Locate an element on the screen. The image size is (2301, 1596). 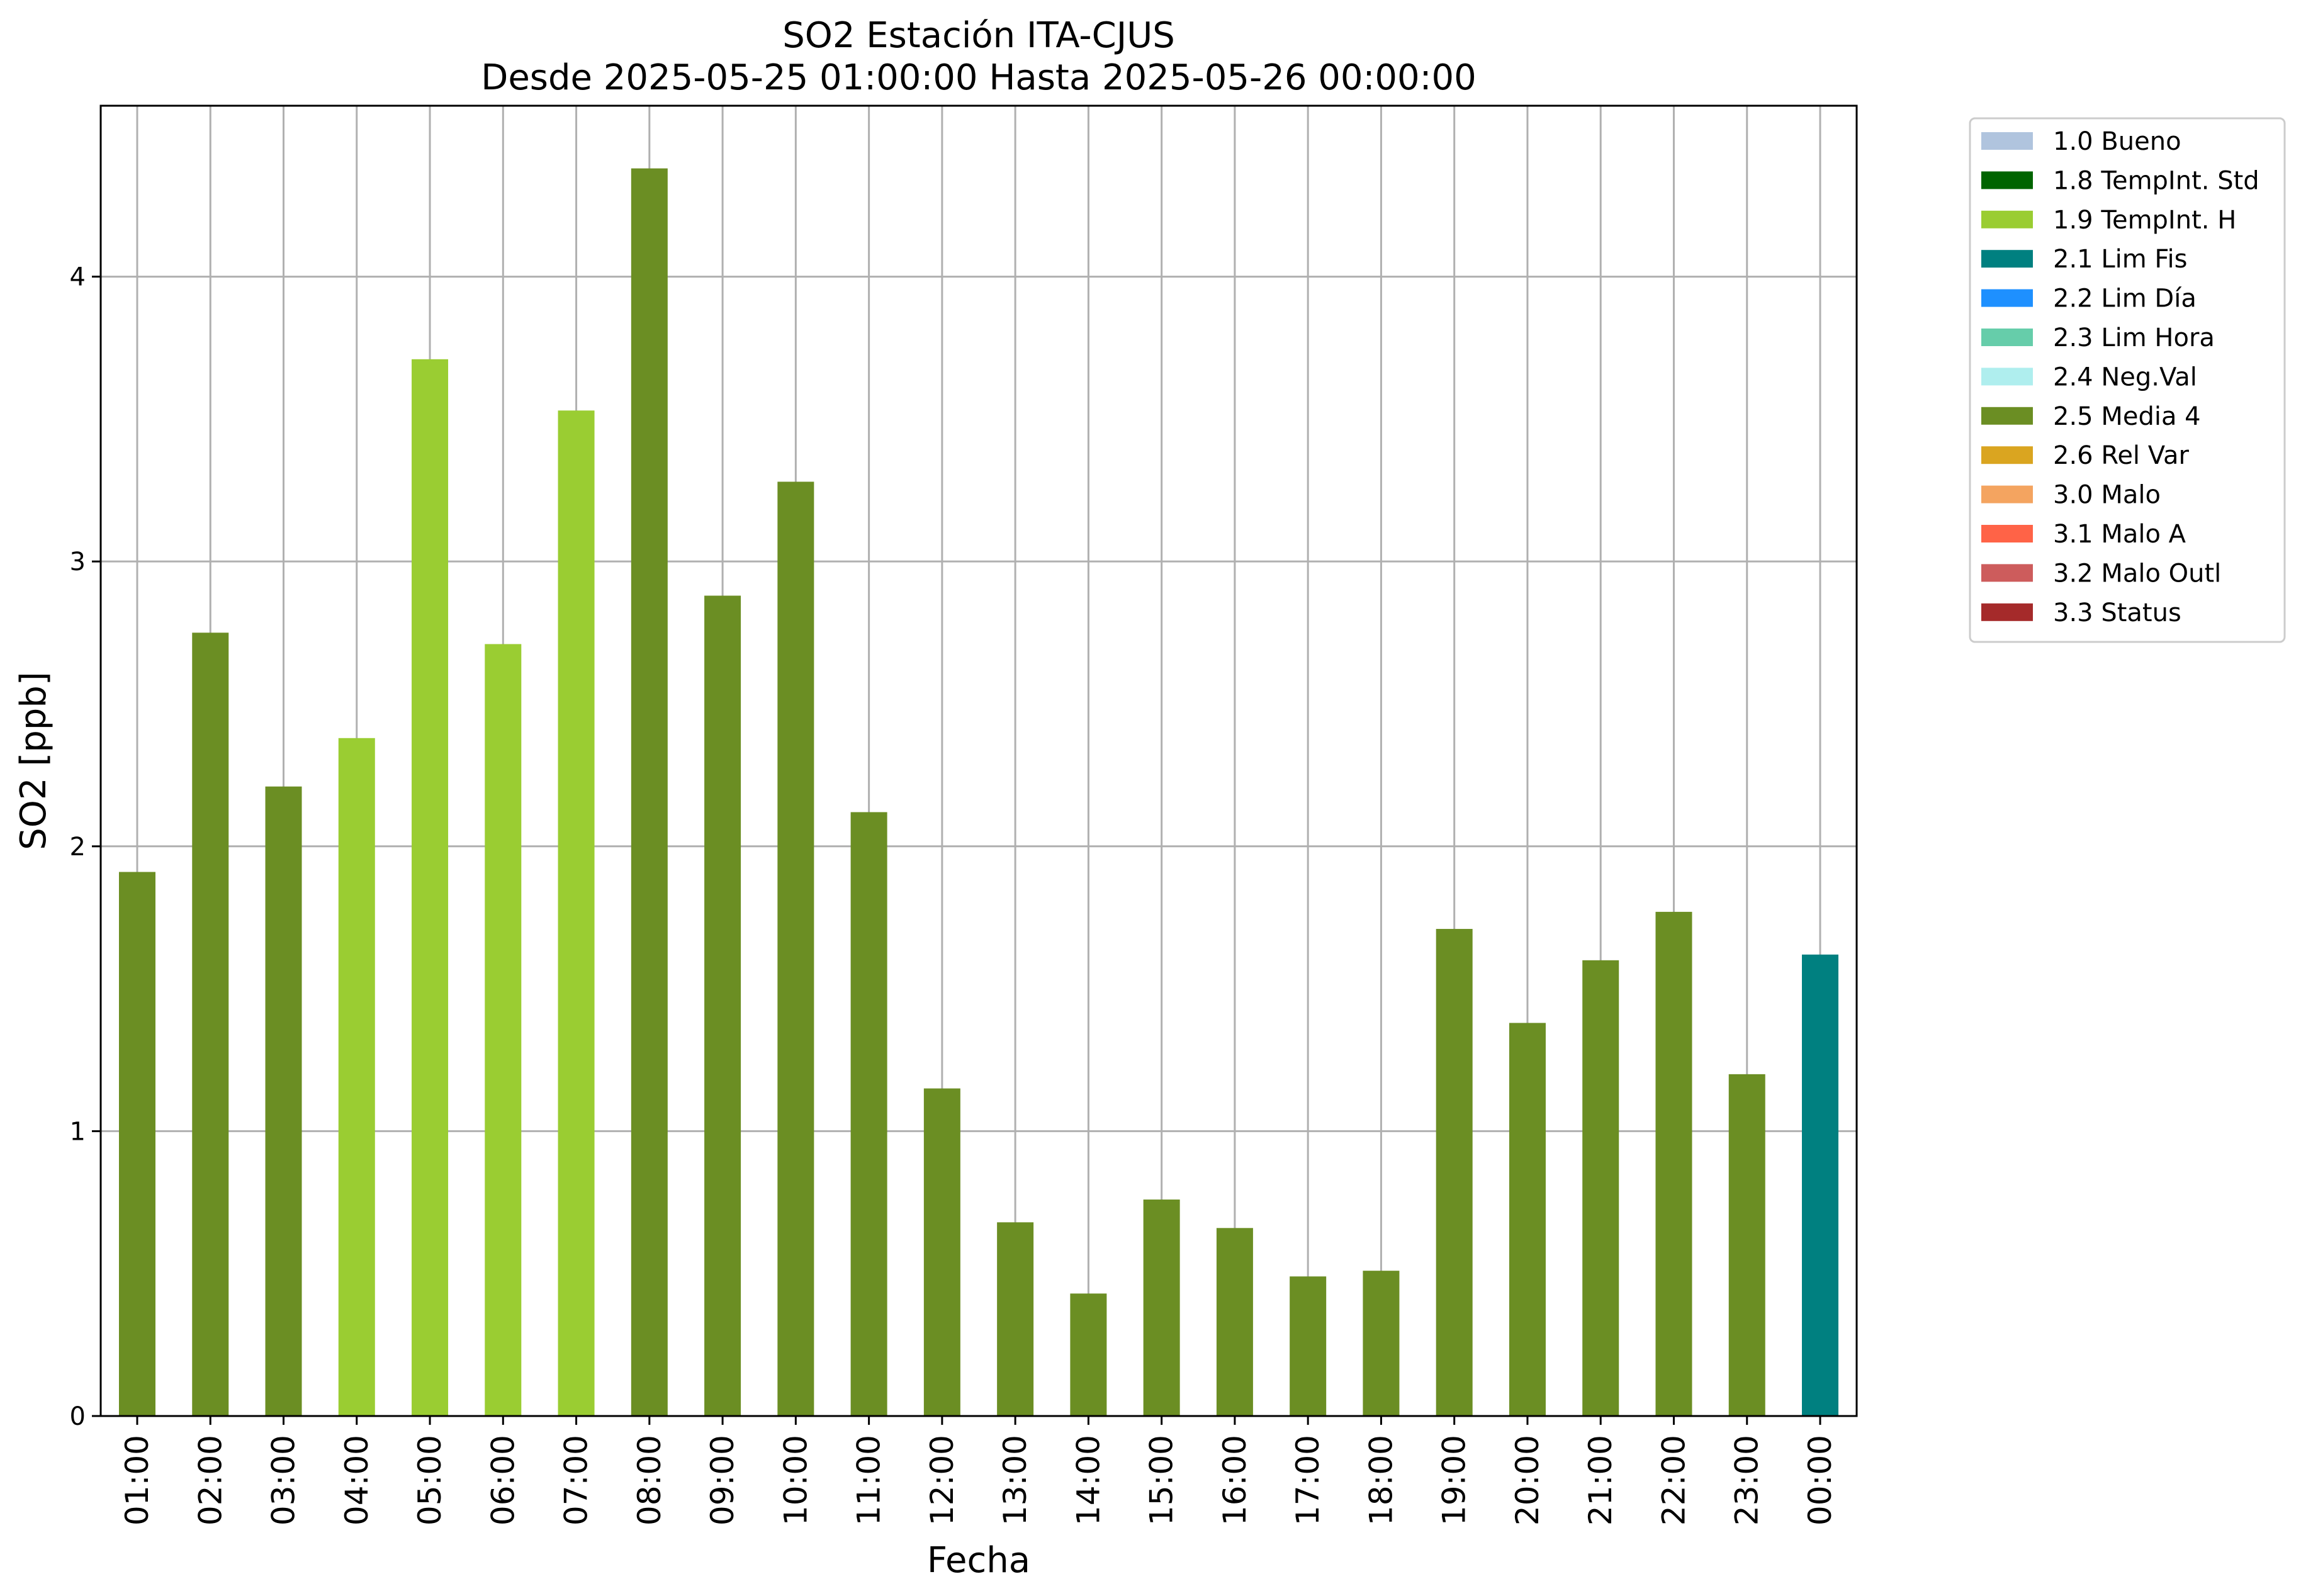
x-tick-label: 17:00 is located at coordinates (1308, 1480).